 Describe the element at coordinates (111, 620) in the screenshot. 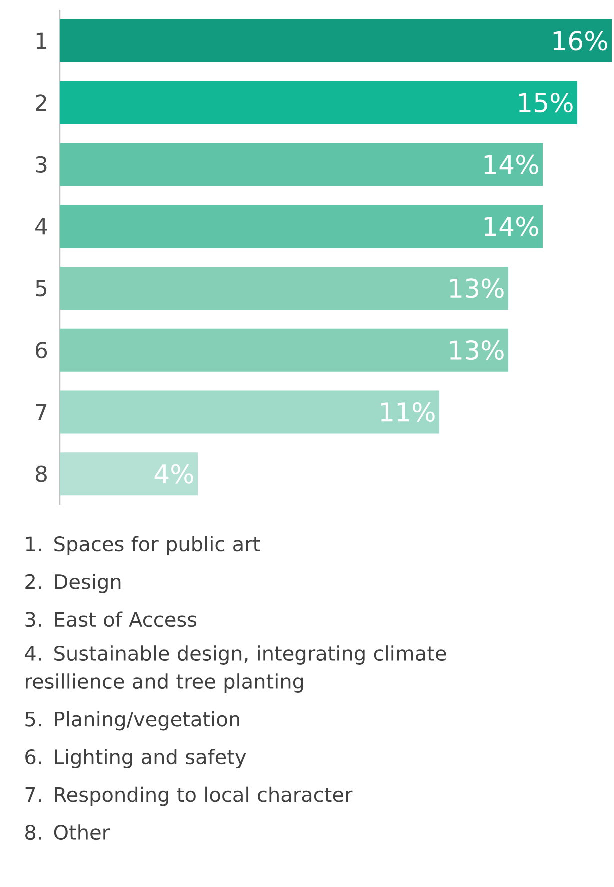

I see `text: 3. East of Access` at that location.